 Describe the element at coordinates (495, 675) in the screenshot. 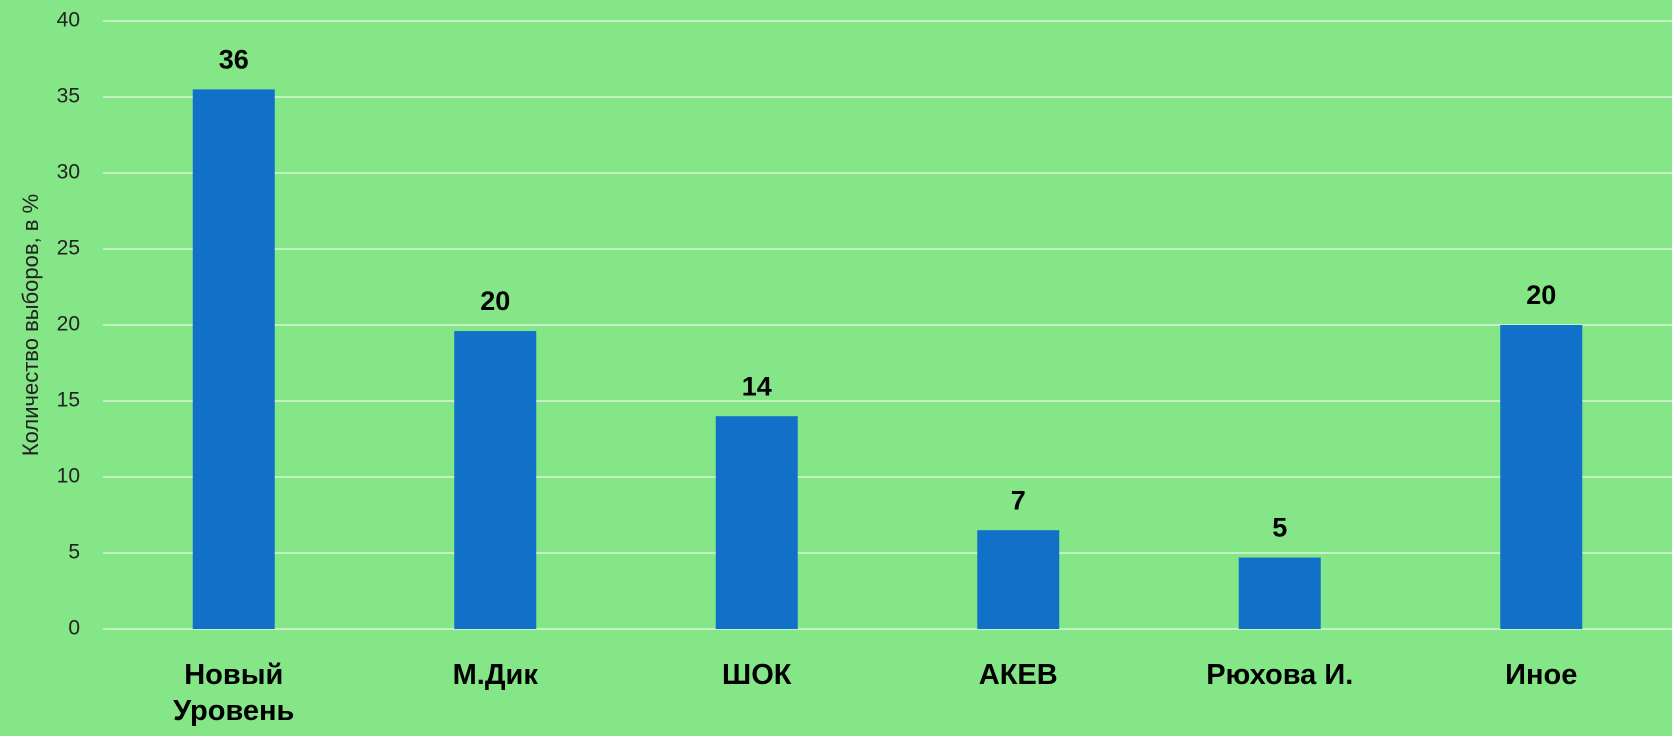

I see `x-tick-label: М.Дик` at that location.